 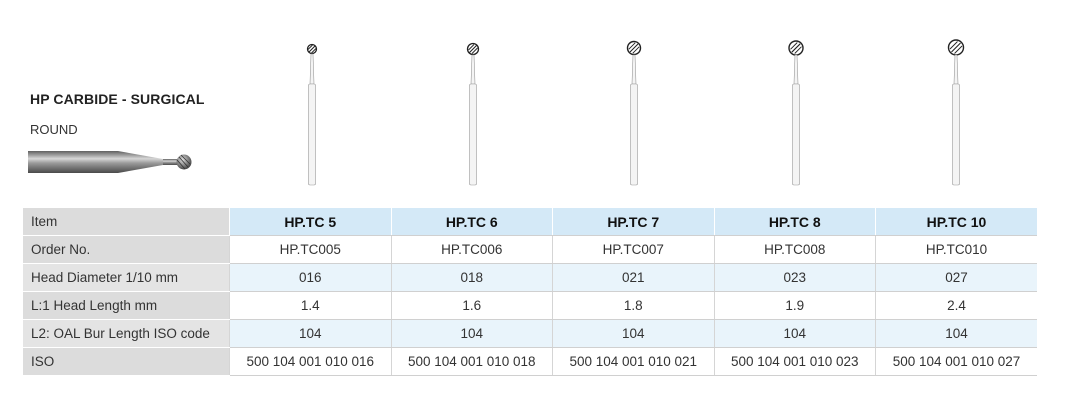 I want to click on row-label: Head Diameter 1/10 mm, so click(x=126, y=277).